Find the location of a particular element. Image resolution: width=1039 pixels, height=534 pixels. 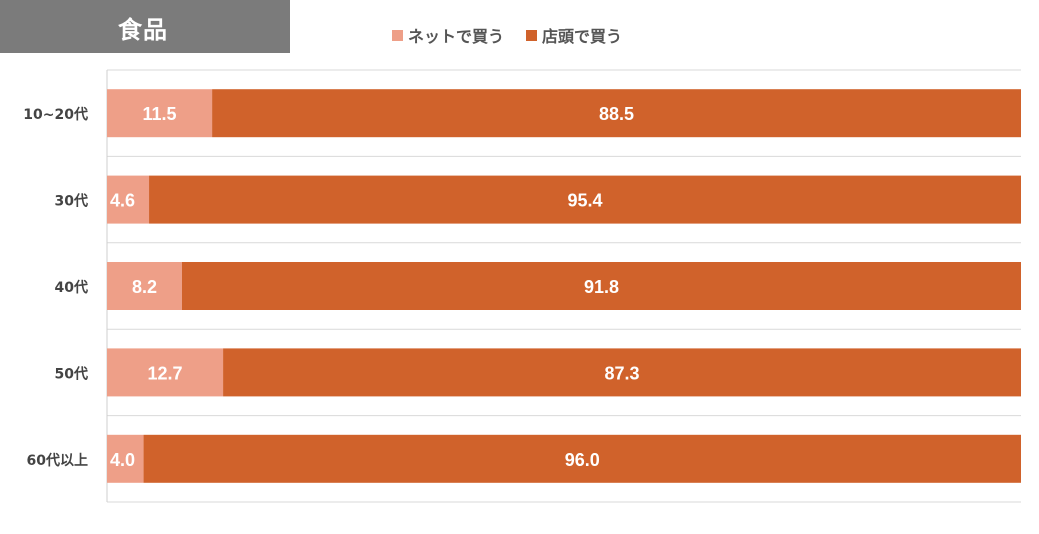

legend-label-store: 店頭で買う is located at coordinates (582, 36).